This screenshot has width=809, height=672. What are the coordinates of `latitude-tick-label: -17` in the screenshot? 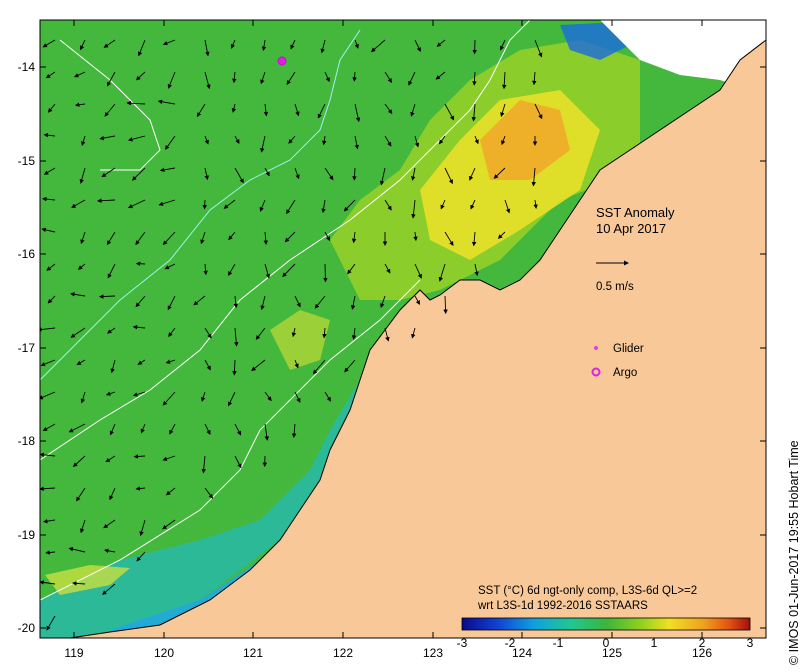 It's located at (27, 348).